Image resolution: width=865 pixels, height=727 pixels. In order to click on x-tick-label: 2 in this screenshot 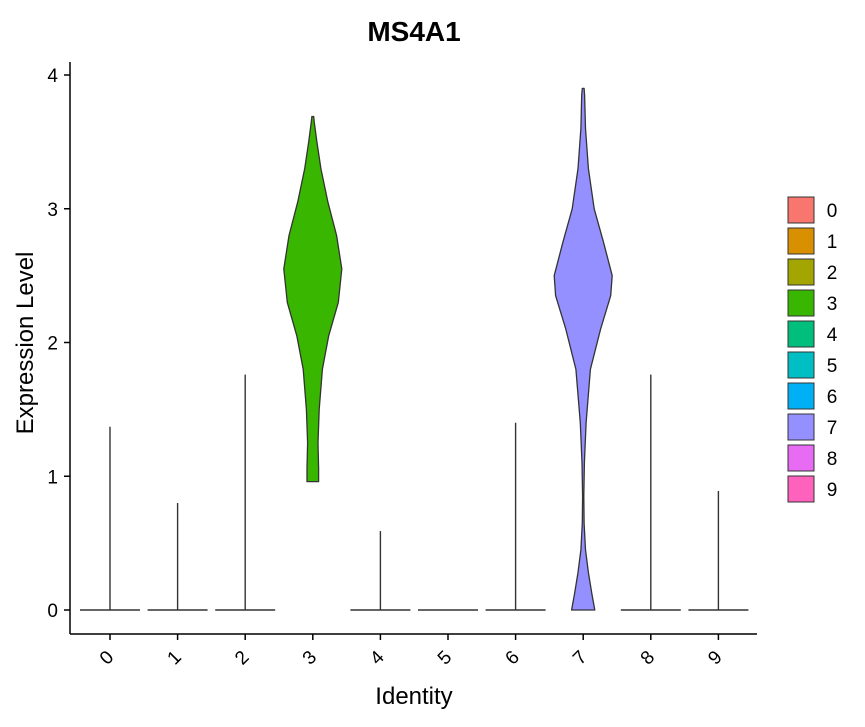, I will do `click(242, 658)`.